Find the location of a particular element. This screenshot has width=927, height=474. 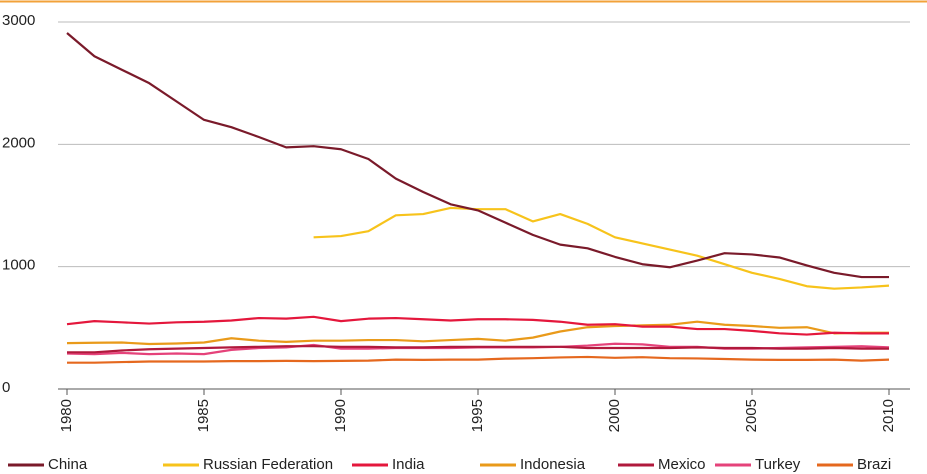

x-tick-label: 1990 is located at coordinates (340, 415).